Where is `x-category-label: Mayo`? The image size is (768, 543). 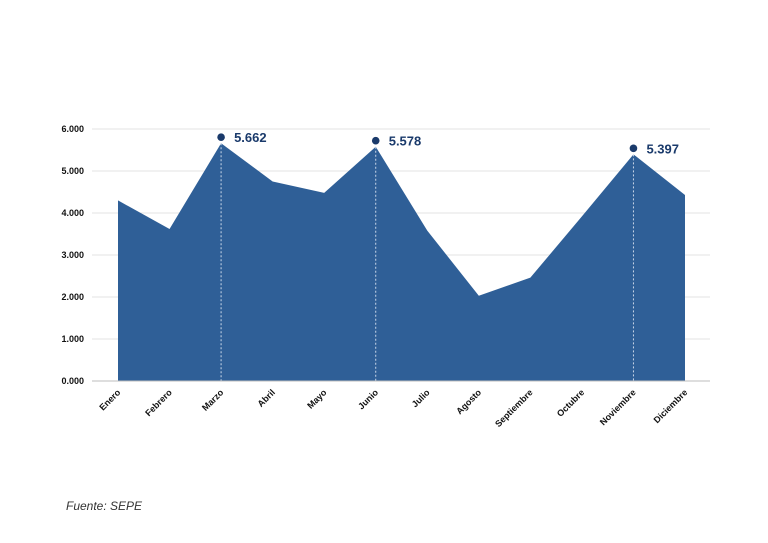
x-category-label: Mayo is located at coordinates (317, 399).